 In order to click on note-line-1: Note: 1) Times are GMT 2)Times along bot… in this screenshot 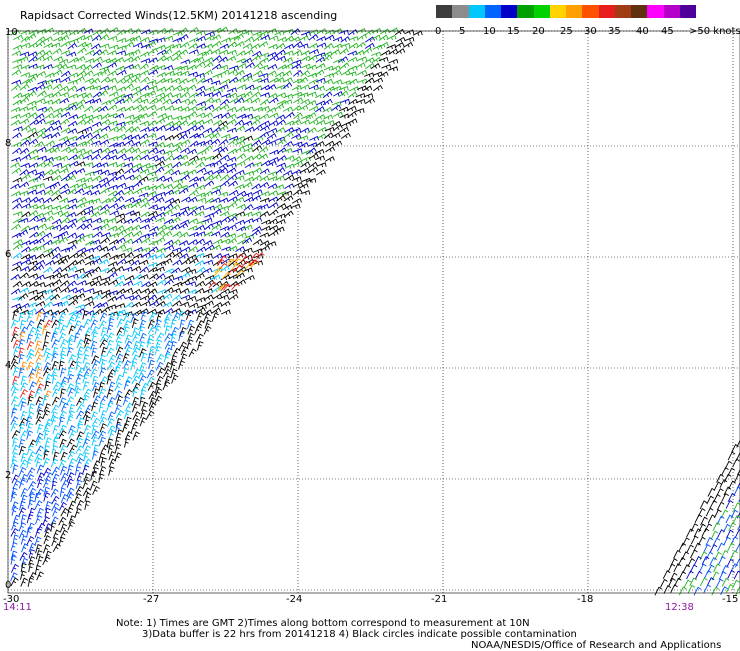, I will do `click(323, 623)`.